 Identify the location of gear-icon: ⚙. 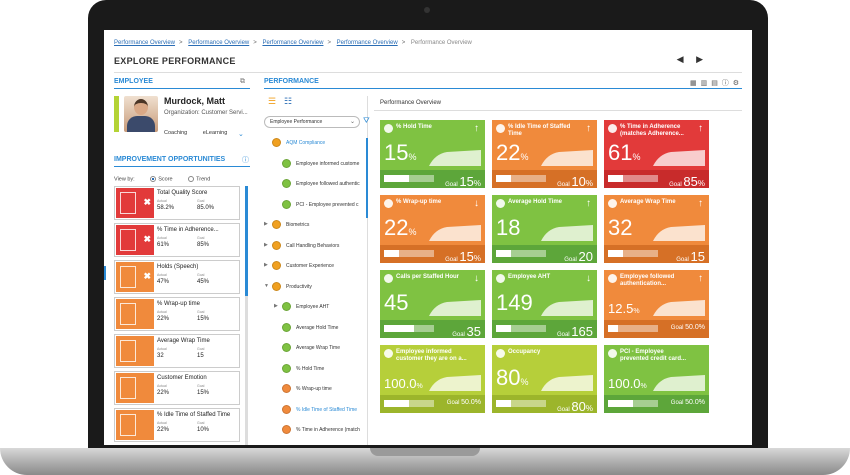
(736, 83).